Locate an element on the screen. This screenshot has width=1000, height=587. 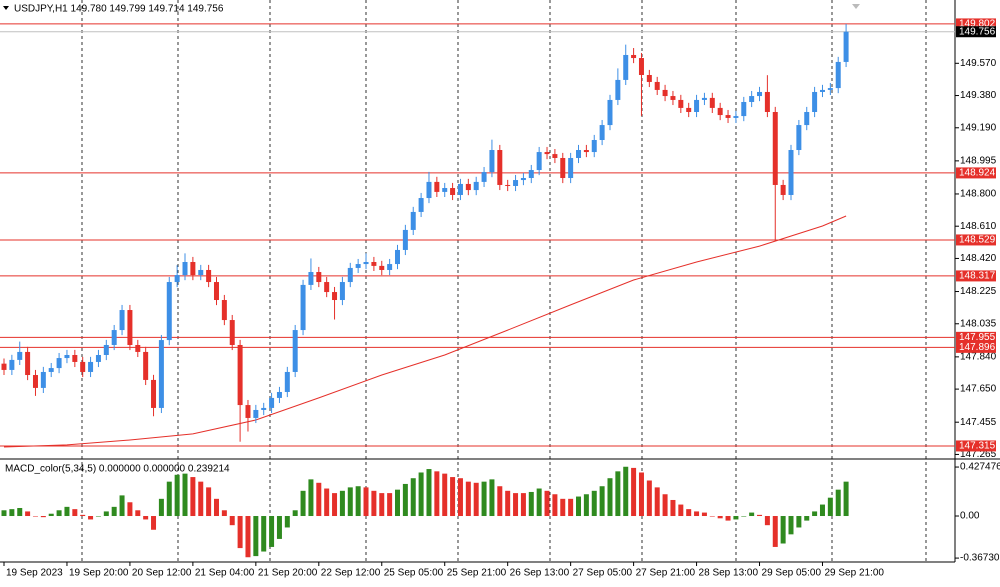
y-tick-label: 147.265 is located at coordinates (978, 454).